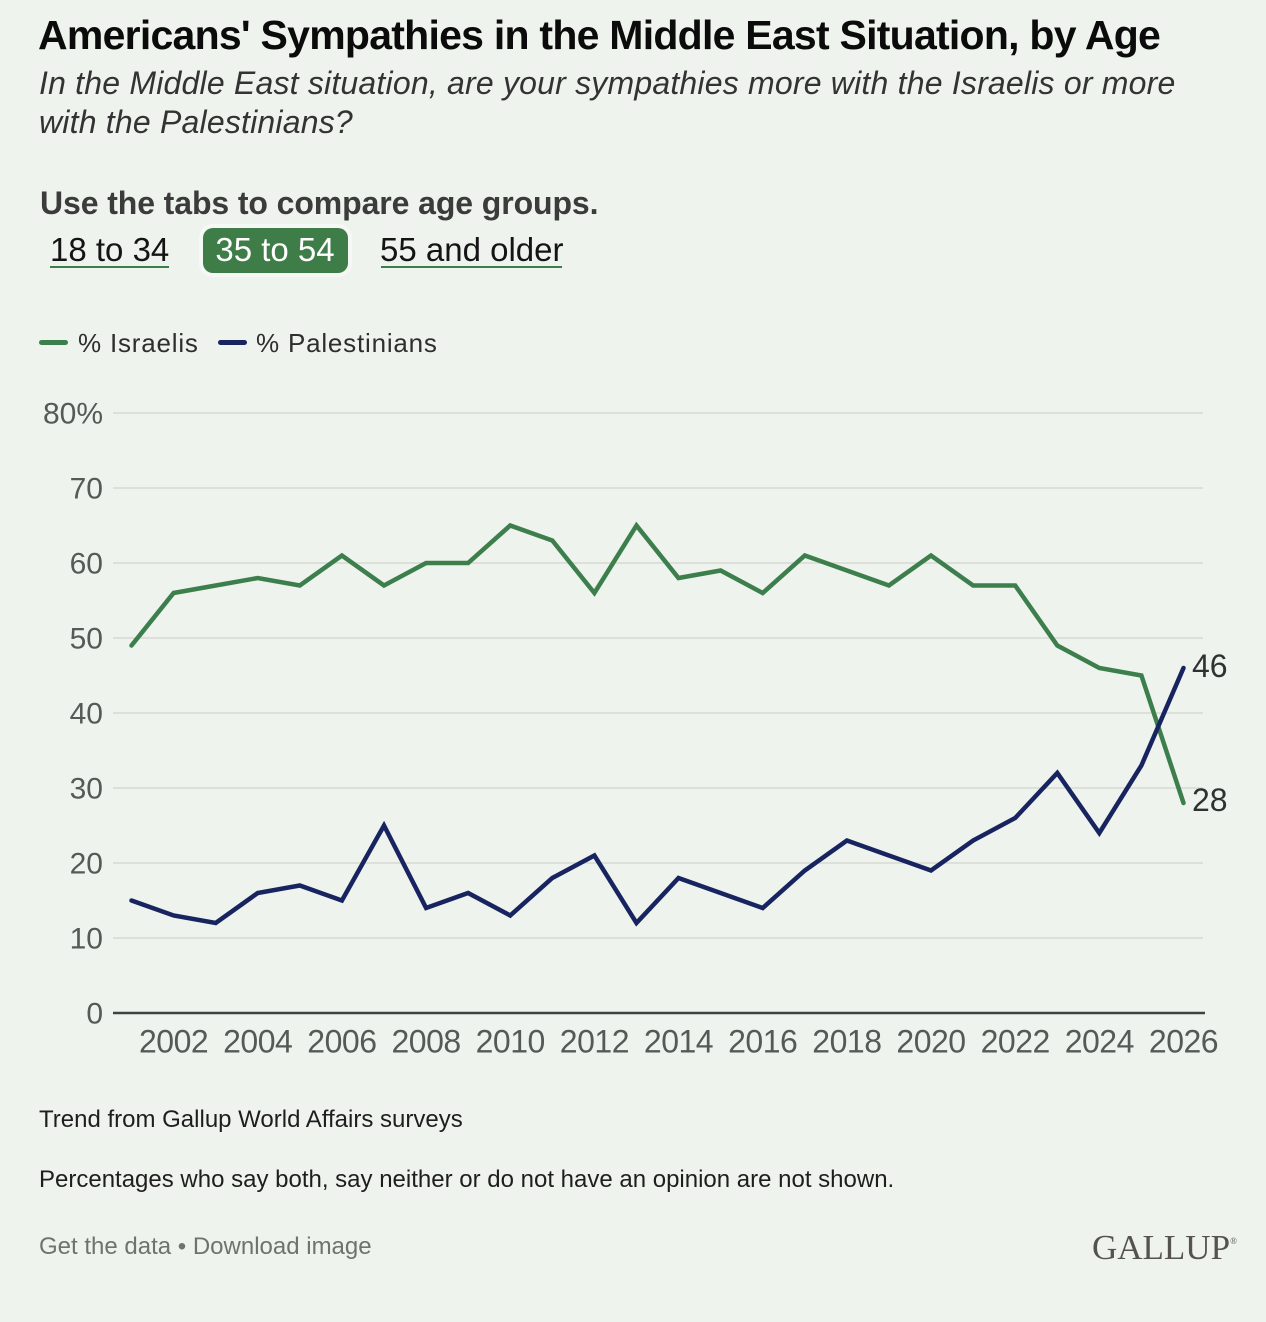 Image resolution: width=1266 pixels, height=1322 pixels. What do you see at coordinates (846, 1042) in the screenshot?
I see `svg-text: 2018` at bounding box center [846, 1042].